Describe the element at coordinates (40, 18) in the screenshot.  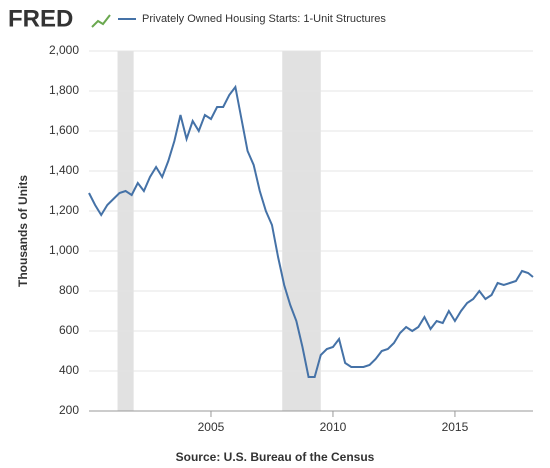
I see `logo: FRED` at that location.